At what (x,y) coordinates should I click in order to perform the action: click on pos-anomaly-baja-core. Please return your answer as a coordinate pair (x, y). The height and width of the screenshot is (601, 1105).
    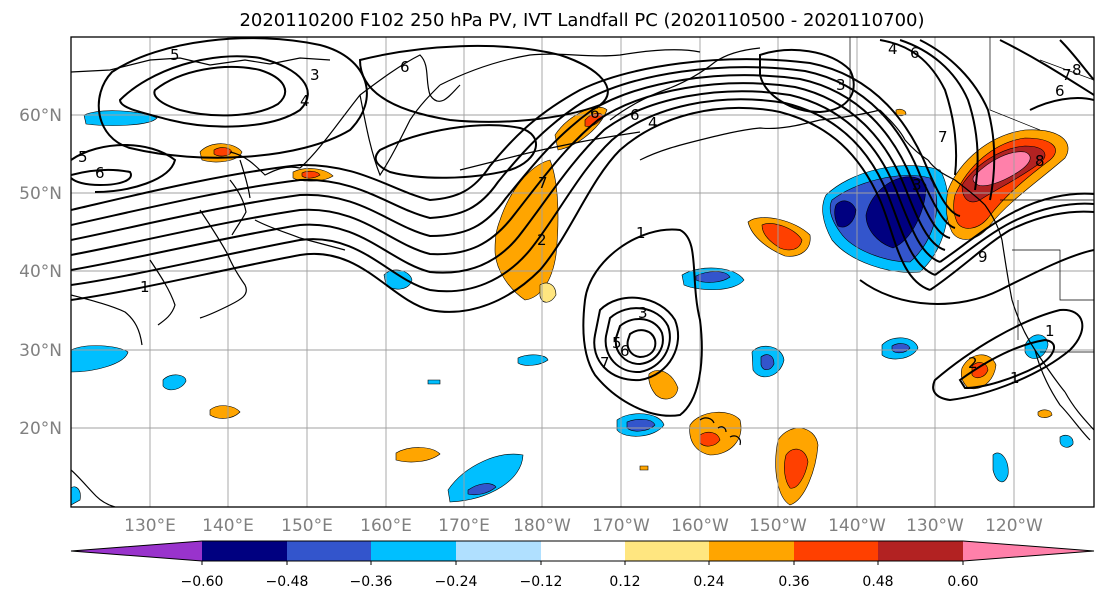
    Looking at the image, I should click on (980, 370).